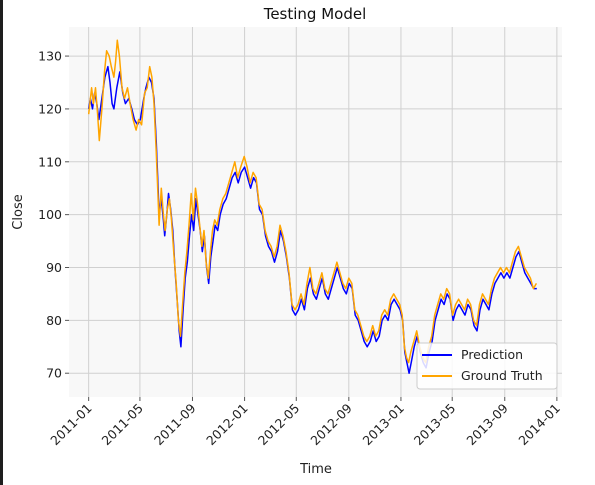 The height and width of the screenshot is (485, 595). I want to click on legend: Prediction Ground Truth, so click(487, 366).